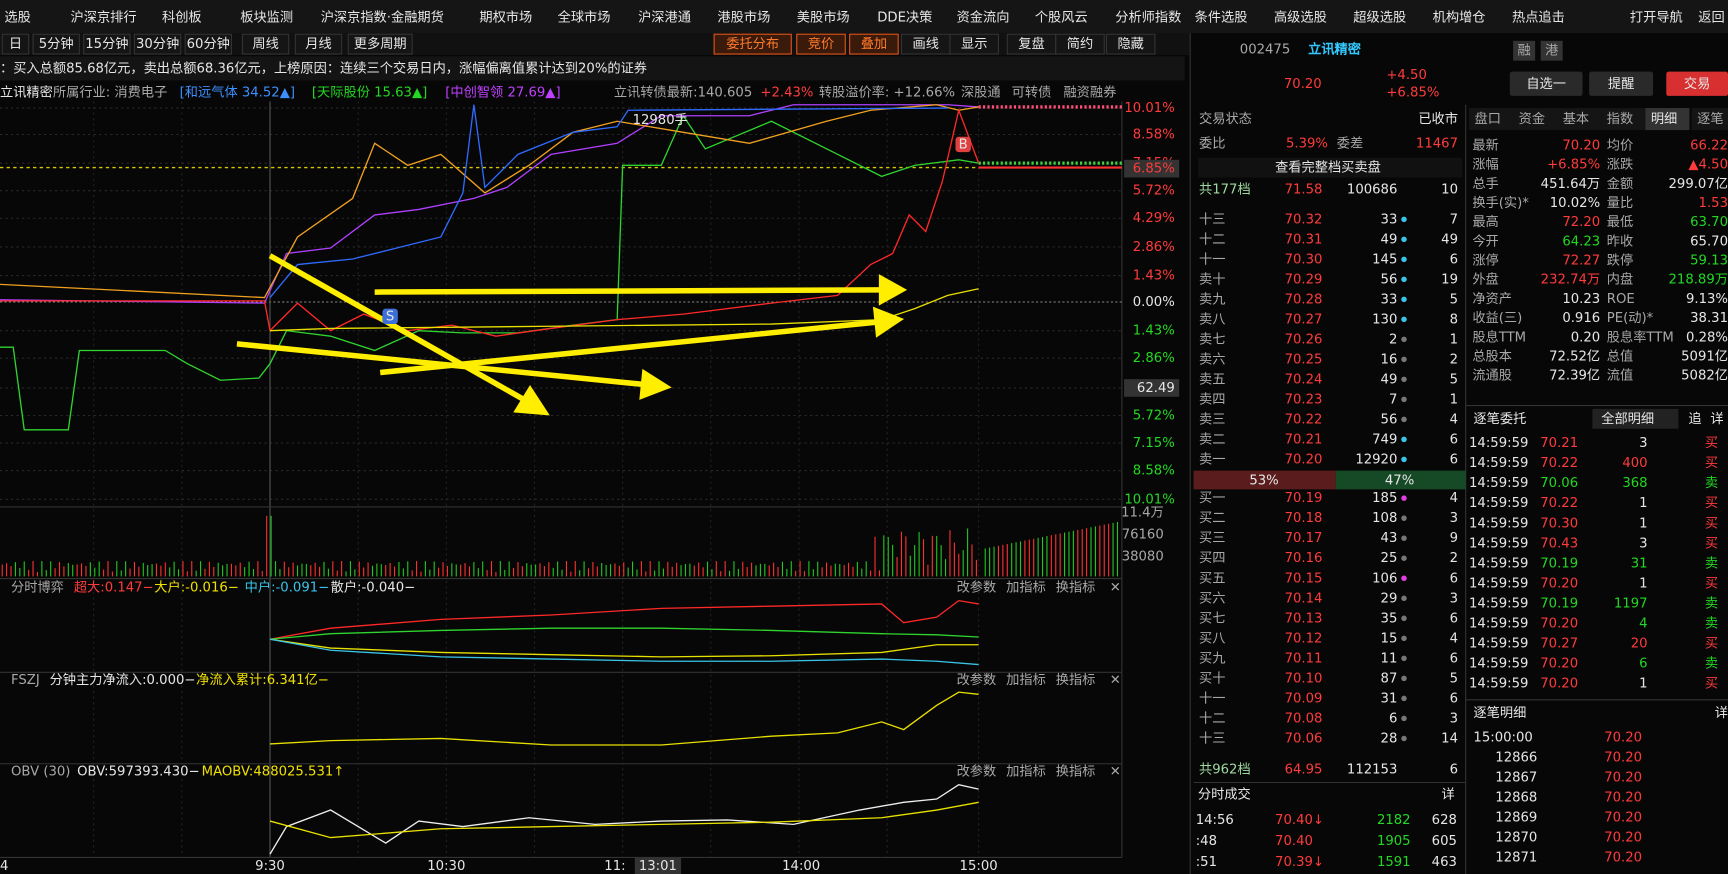  I want to click on period-tab: 周线, so click(265, 44).